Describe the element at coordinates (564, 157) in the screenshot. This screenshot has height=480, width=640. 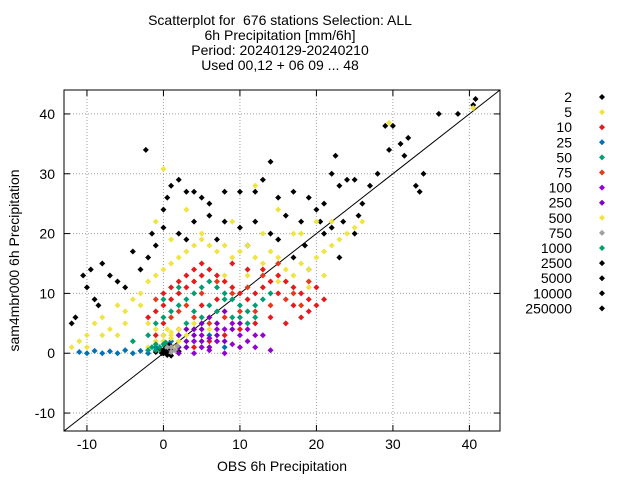
I see `legend-label: 50` at that location.